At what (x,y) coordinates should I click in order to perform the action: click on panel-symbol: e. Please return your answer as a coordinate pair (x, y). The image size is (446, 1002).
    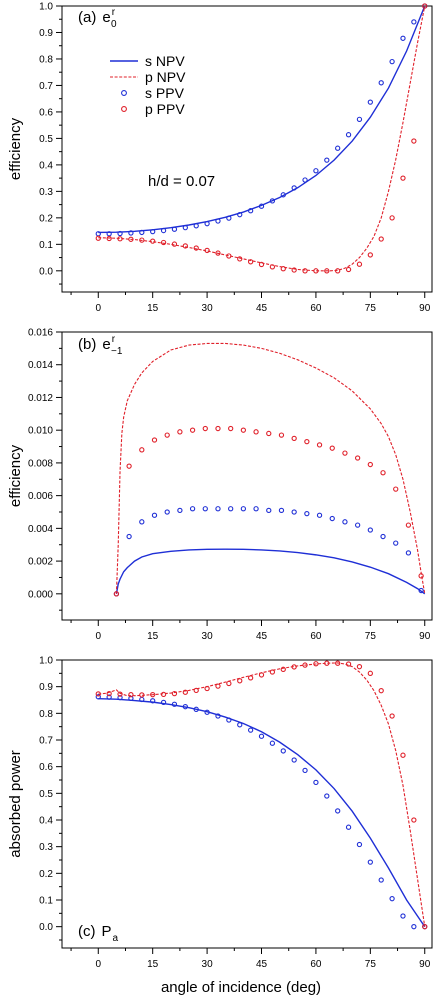
    Looking at the image, I should click on (106, 17).